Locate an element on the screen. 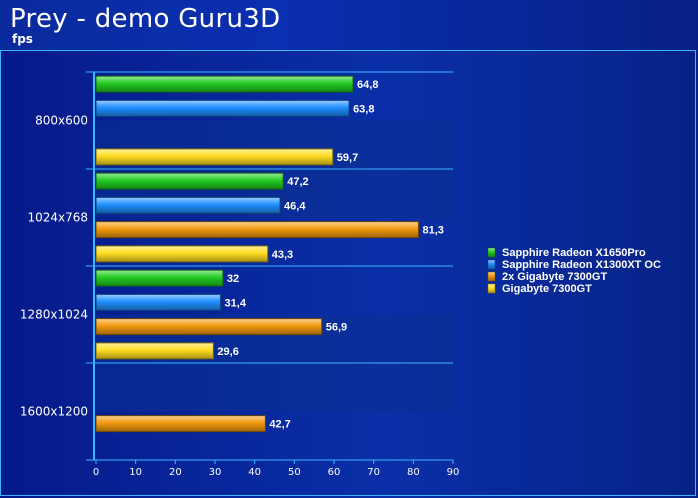 This screenshot has width=698, height=498. value-label: 31,4 is located at coordinates (236, 303).